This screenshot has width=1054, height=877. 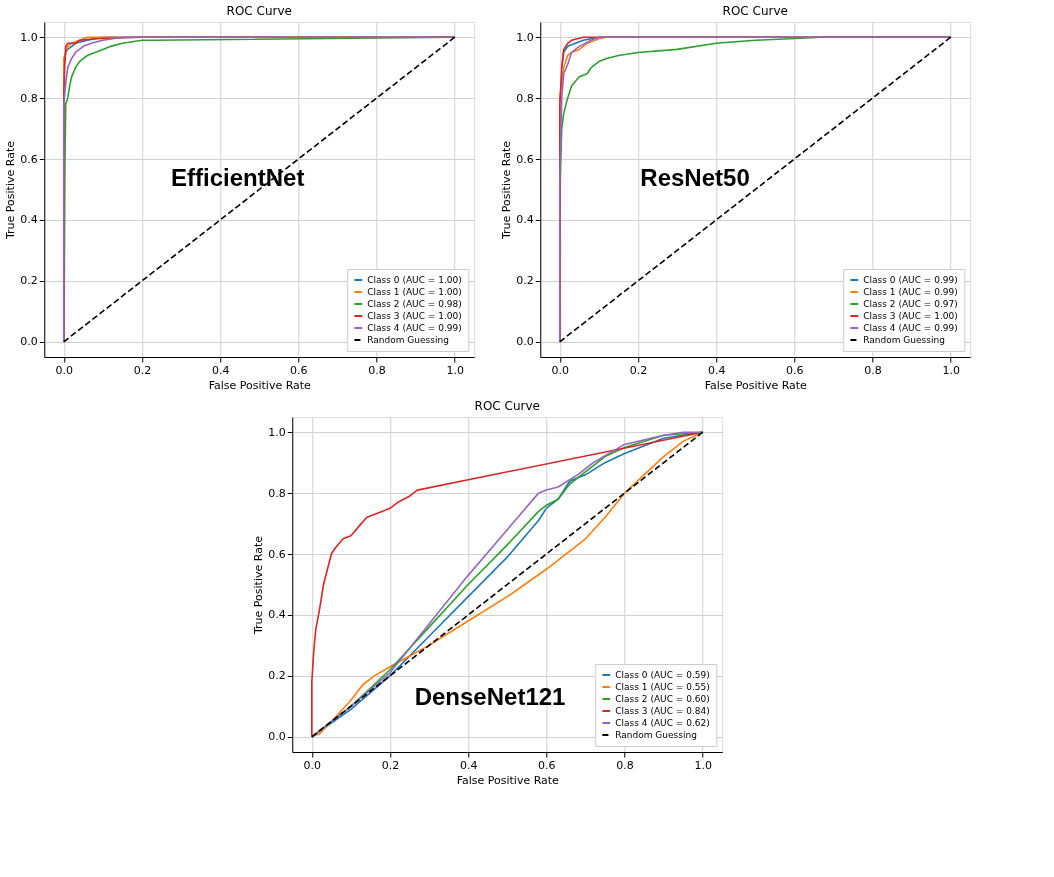 What do you see at coordinates (490, 697) in the screenshot?
I see `annotation: DenseNet121` at bounding box center [490, 697].